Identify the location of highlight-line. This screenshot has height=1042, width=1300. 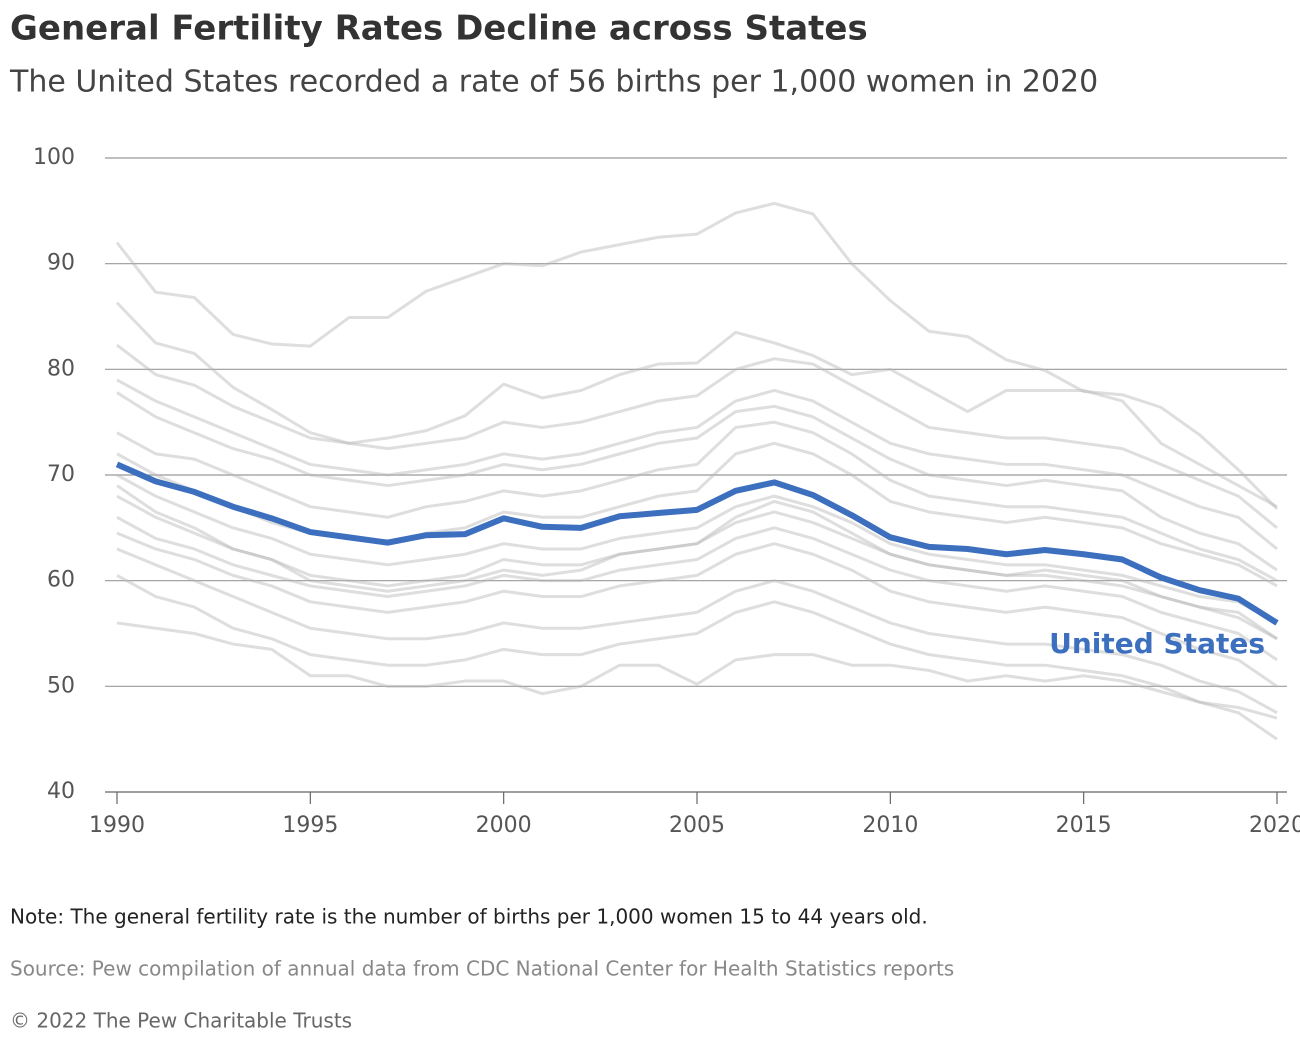
(697, 543).